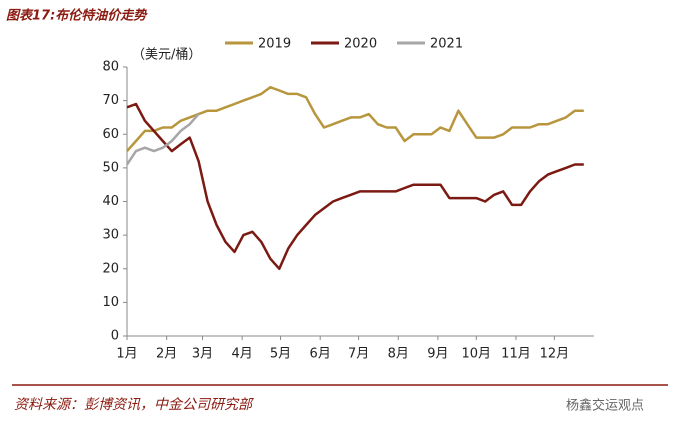 This screenshot has width=678, height=428. I want to click on x-tick-label: 12月, so click(555, 354).